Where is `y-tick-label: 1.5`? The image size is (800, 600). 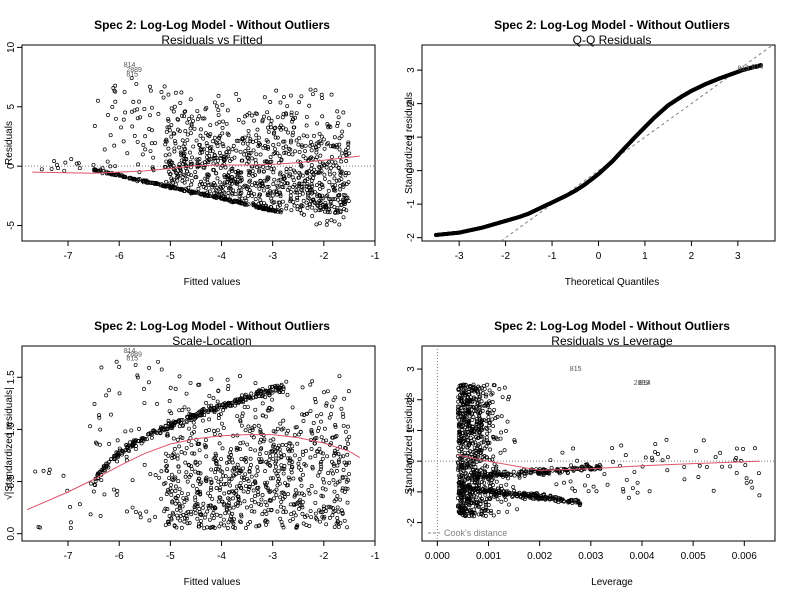 y-tick-label: 1.5 is located at coordinates (11, 377).